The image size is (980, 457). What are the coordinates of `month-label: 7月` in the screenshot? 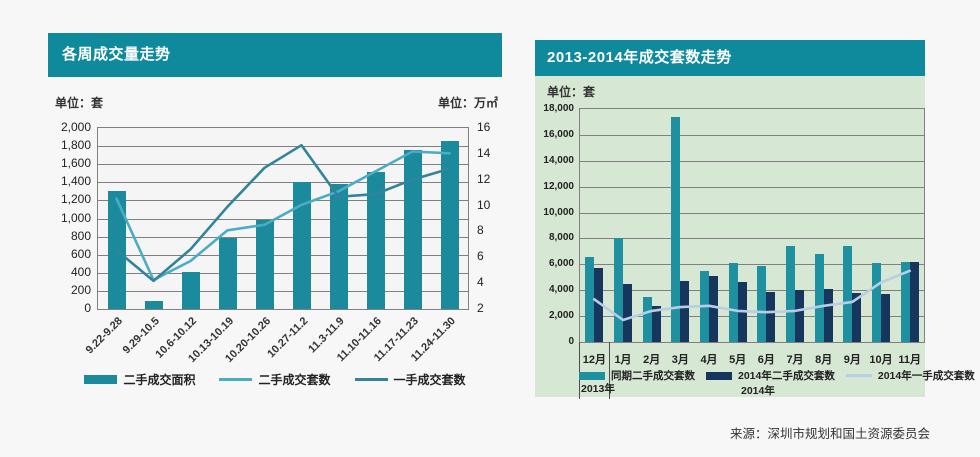 It's located at (795, 360).